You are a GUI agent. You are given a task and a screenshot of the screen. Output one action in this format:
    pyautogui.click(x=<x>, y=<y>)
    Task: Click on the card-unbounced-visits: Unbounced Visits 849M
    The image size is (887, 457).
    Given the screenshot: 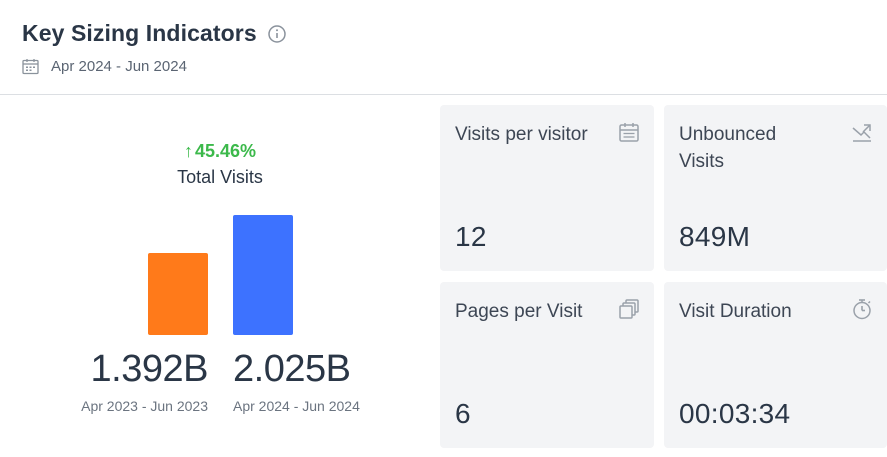 What is the action you would take?
    pyautogui.click(x=775, y=188)
    